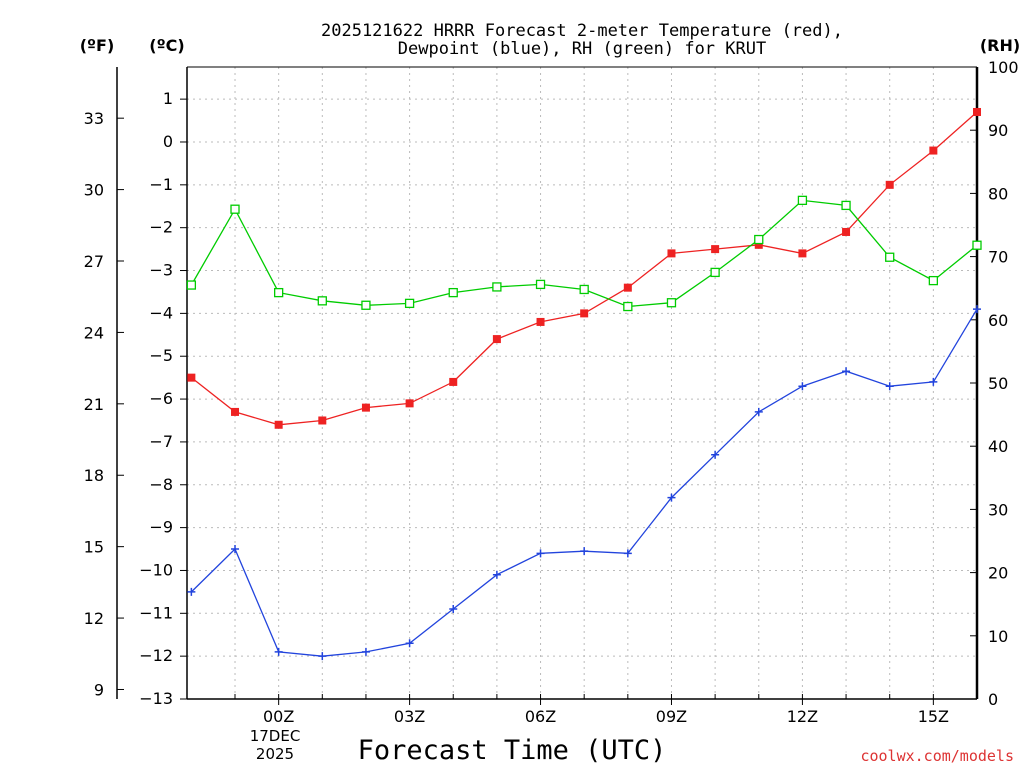 Image resolution: width=1024 pixels, height=768 pixels. What do you see at coordinates (94, 190) in the screenshot?
I see `fahrenheit-tick-label: 30` at bounding box center [94, 190].